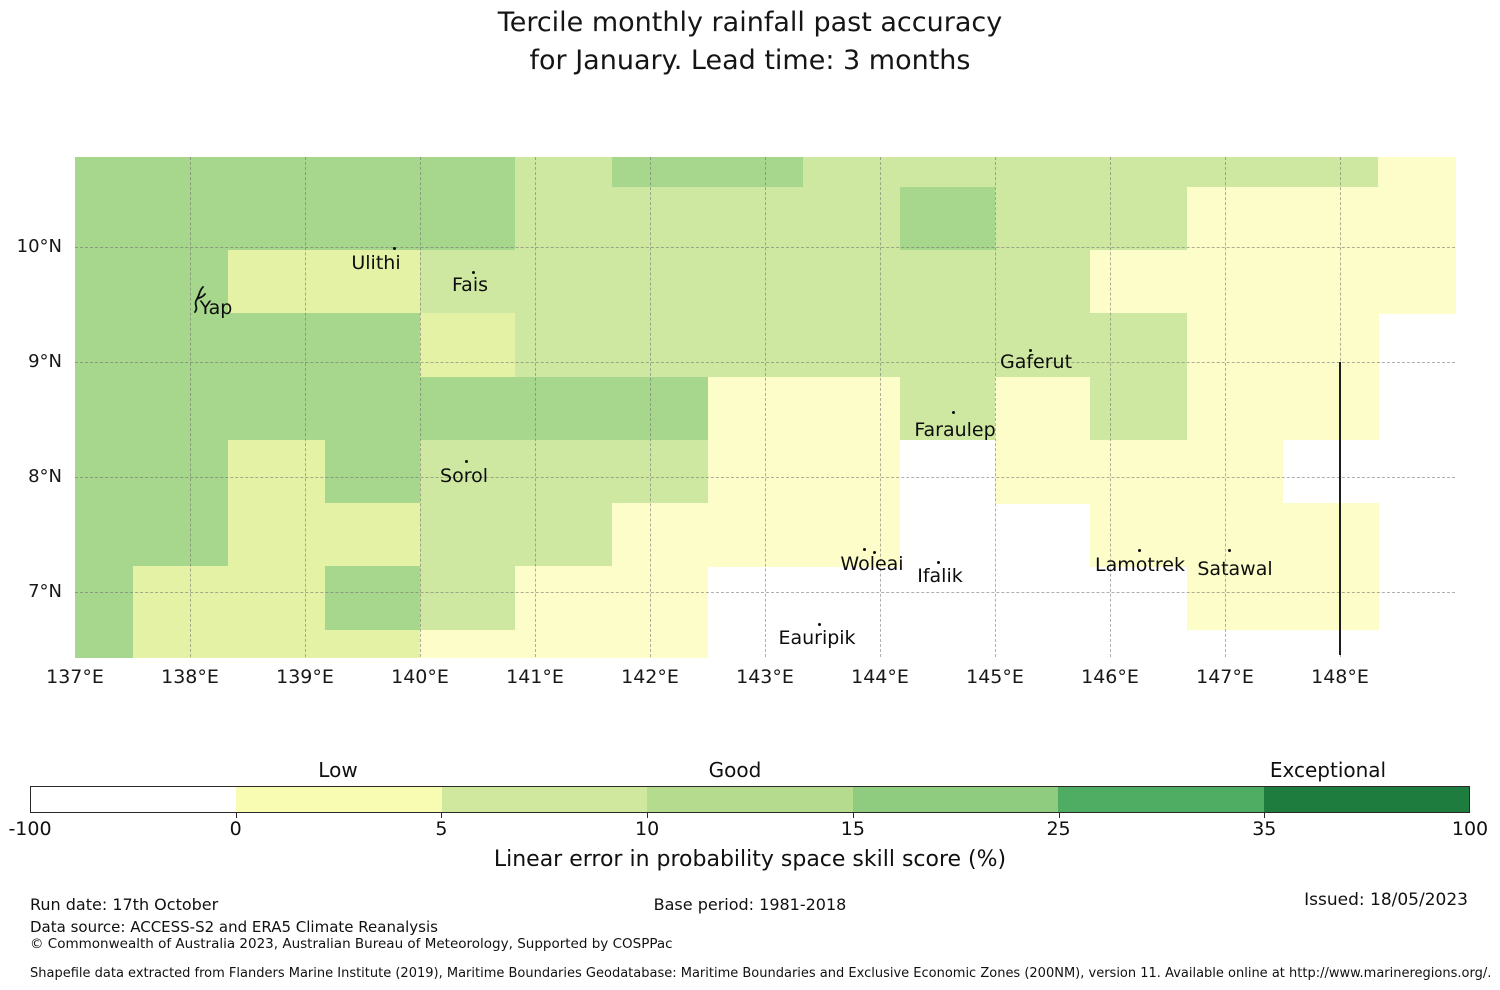 The image size is (1500, 990). I want to click on colorbar-tick-label: 0, so click(235, 829).